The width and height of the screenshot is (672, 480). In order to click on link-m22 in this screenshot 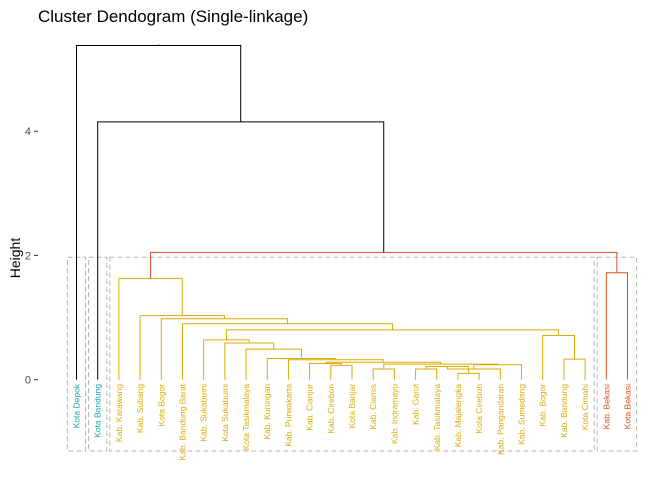, I will do `click(150, 328)`.